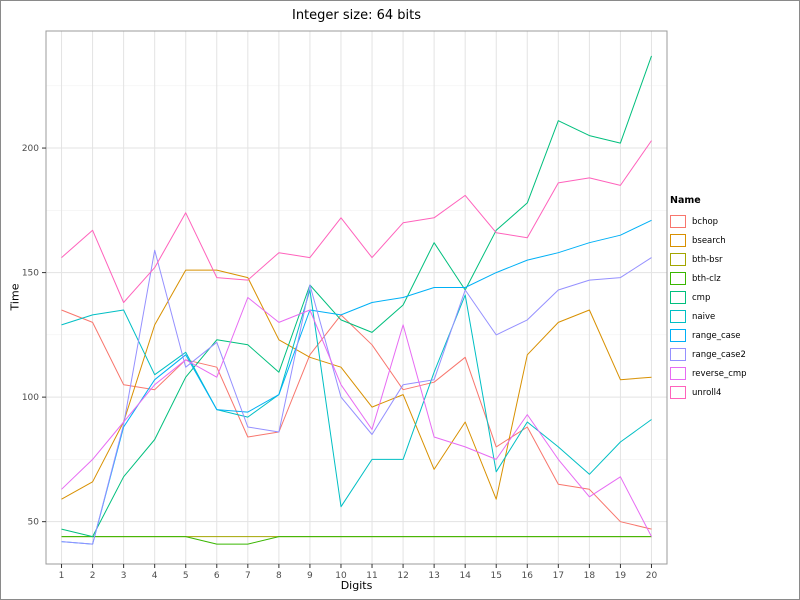 This screenshot has height=600, width=800. Describe the element at coordinates (701, 297) in the screenshot. I see `legend-label: cmp` at that location.